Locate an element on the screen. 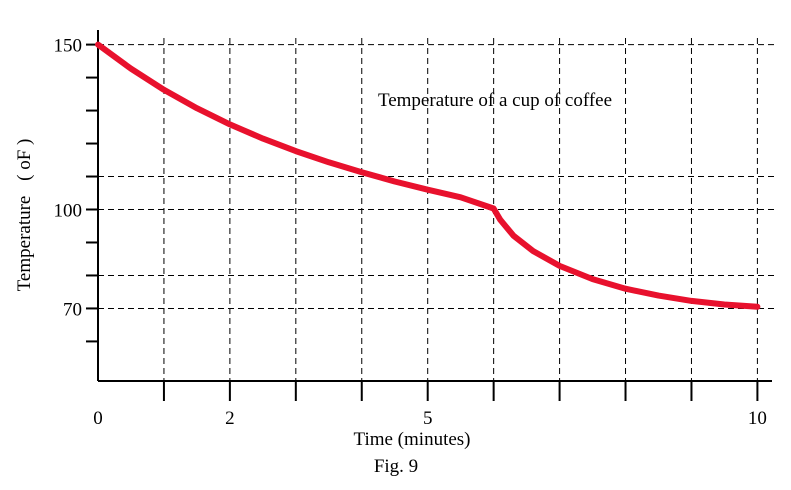  y-axis-title: Temperature ( oF ) is located at coordinates (24, 215).